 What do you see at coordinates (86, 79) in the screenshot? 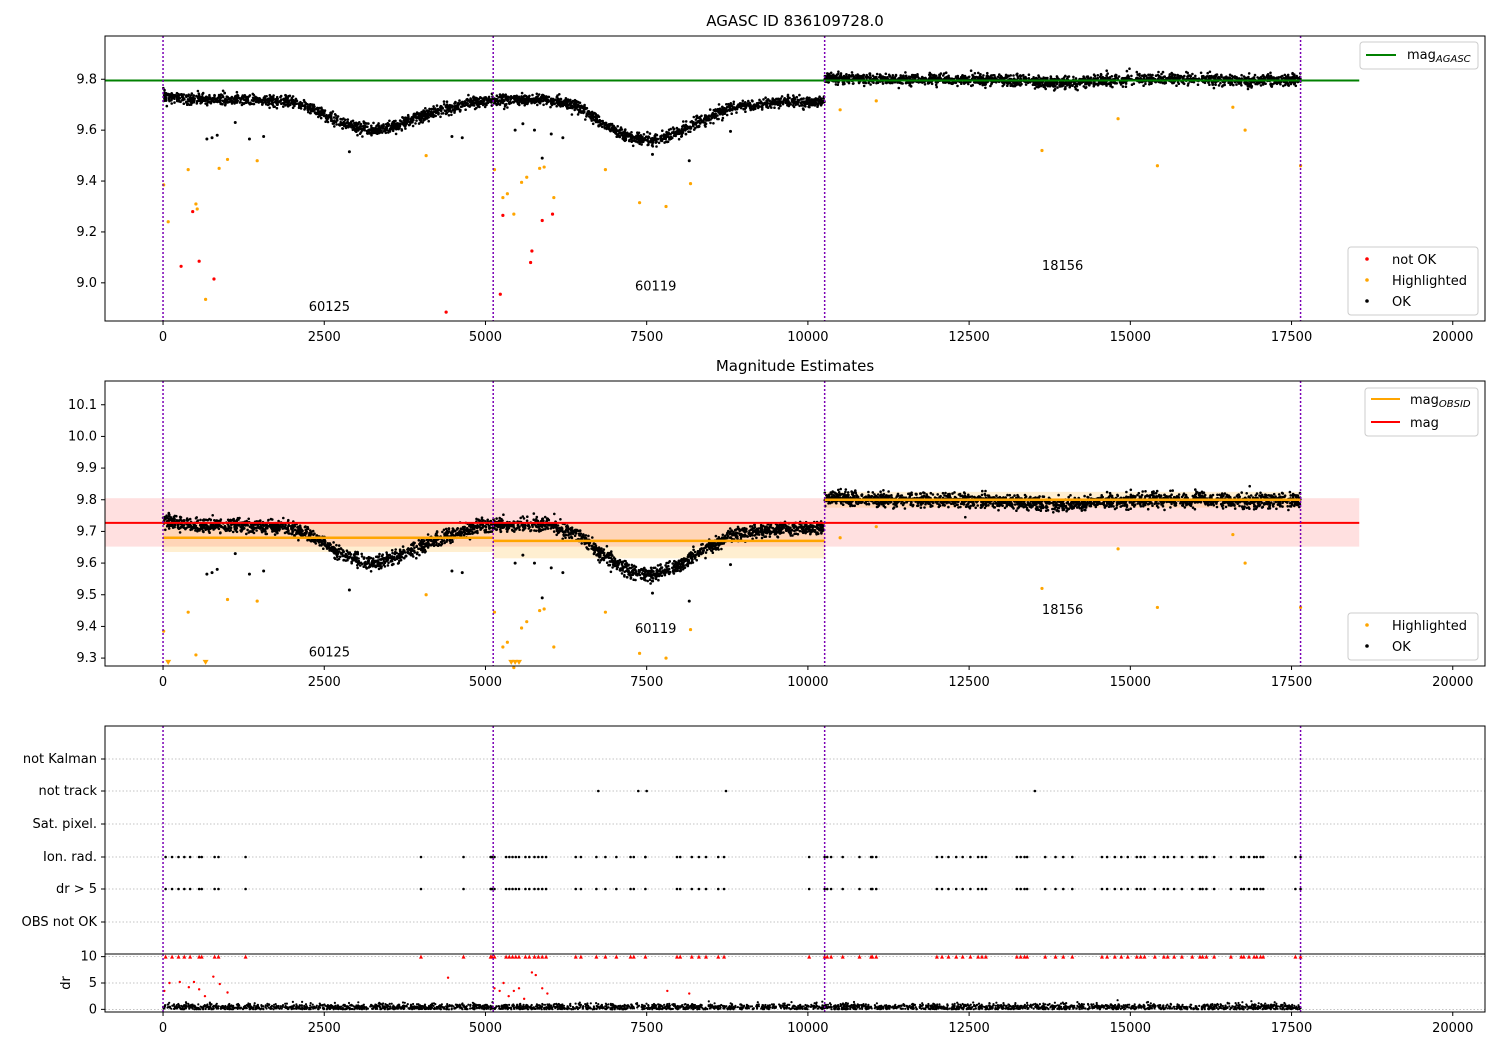
I see `y-tick-label: 9.8` at bounding box center [86, 79].